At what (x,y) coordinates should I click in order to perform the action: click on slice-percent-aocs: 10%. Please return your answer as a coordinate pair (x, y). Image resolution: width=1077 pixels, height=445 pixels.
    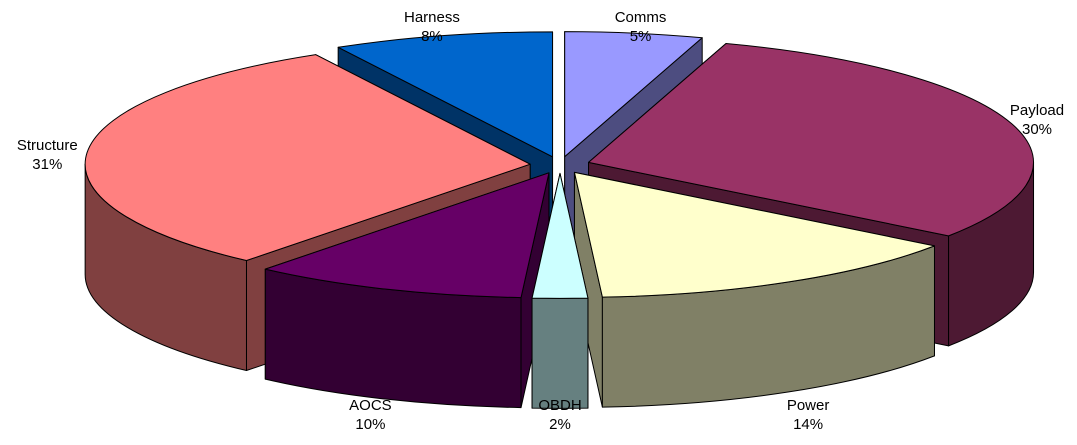
    Looking at the image, I should click on (370, 424).